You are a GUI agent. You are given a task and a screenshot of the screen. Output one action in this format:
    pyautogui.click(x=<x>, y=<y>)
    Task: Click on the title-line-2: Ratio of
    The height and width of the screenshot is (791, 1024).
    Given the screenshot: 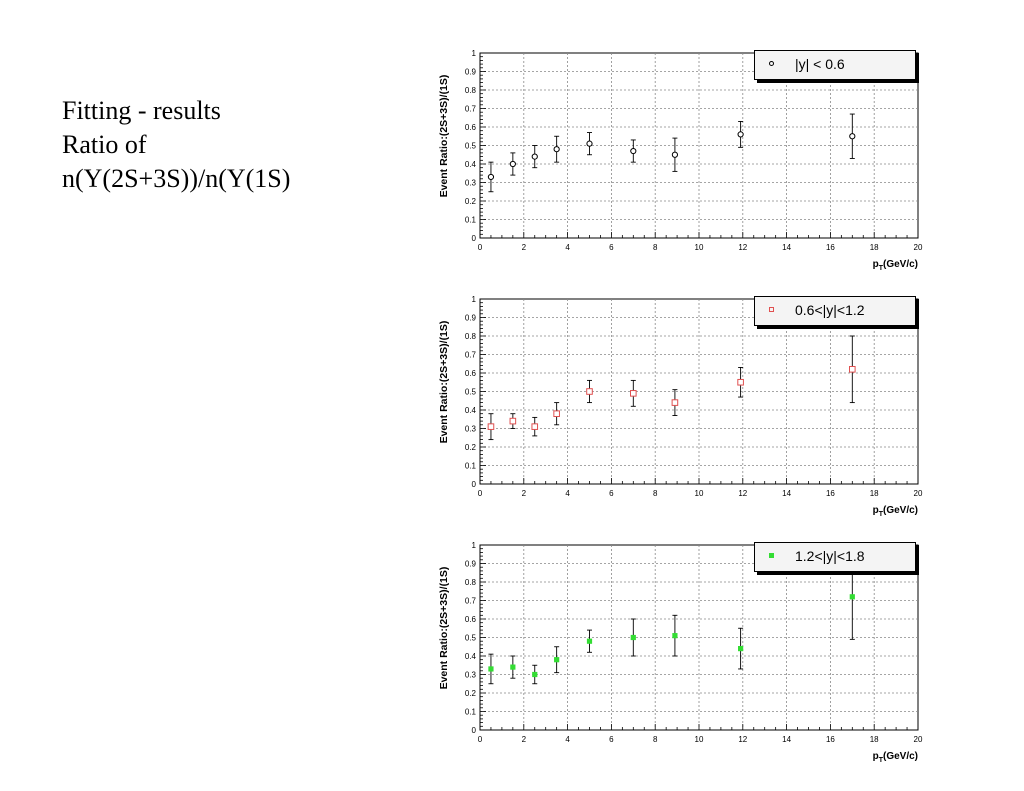 What is the action you would take?
    pyautogui.click(x=104, y=144)
    